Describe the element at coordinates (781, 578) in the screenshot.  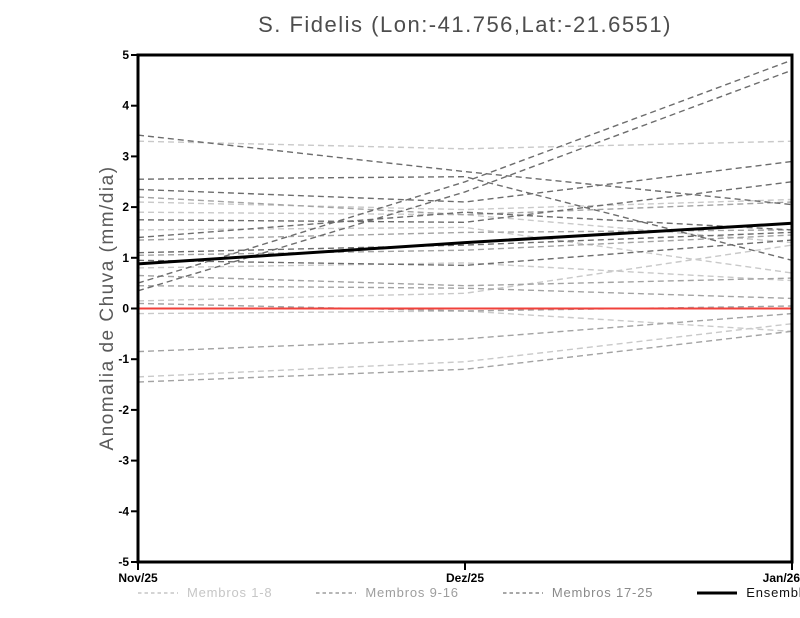
I see `x-tick-label: Jan/26` at that location.